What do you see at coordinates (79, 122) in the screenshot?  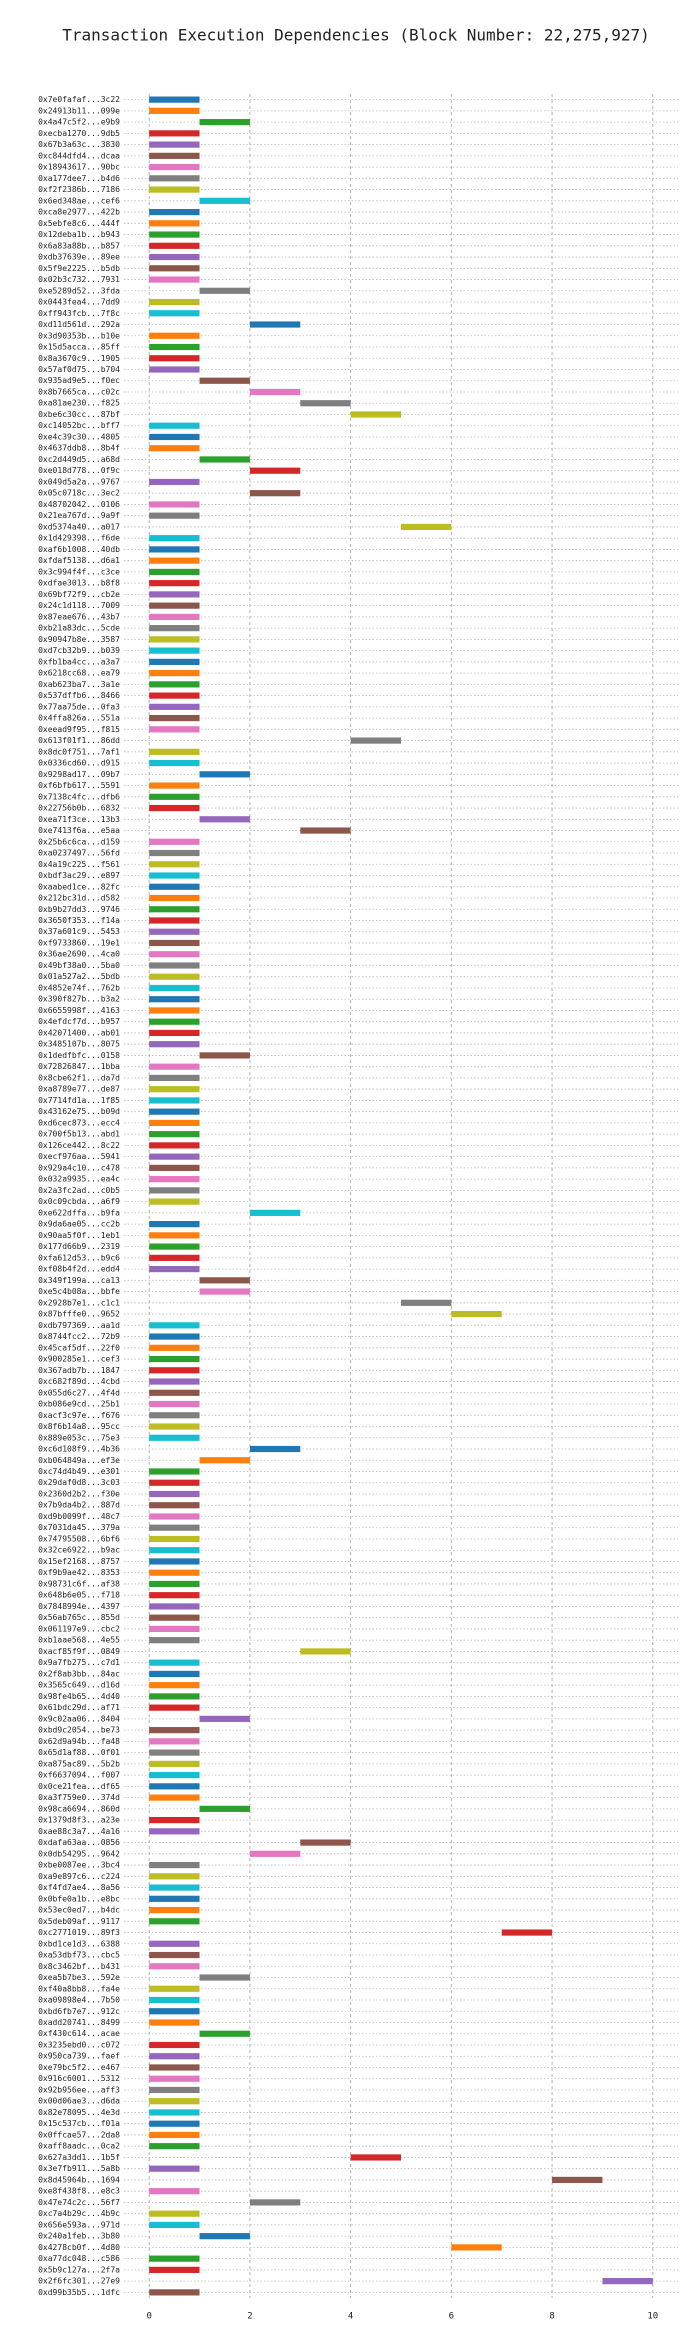 I see `y-tick-label: 0x4a47c5f2...e9b9` at bounding box center [79, 122].